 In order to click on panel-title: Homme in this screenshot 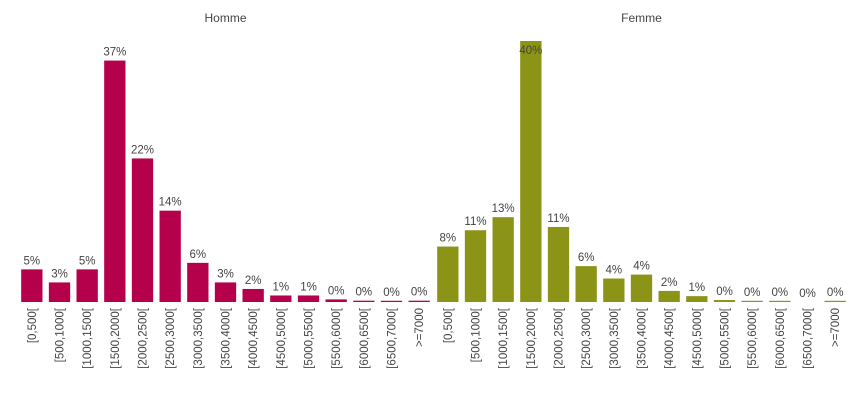, I will do `click(225, 18)`.